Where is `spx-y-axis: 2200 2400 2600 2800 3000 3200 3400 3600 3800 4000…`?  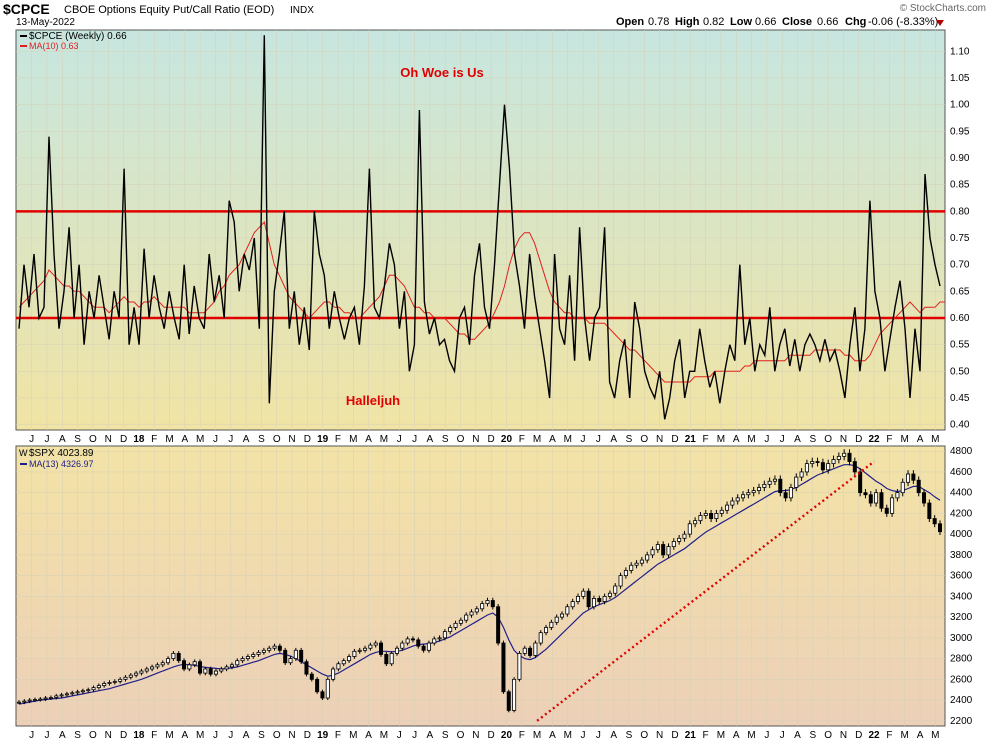
spx-y-axis: 2200 2400 2600 2800 3000 3200 3400 3600 3800 4000… is located at coordinates (961, 586).